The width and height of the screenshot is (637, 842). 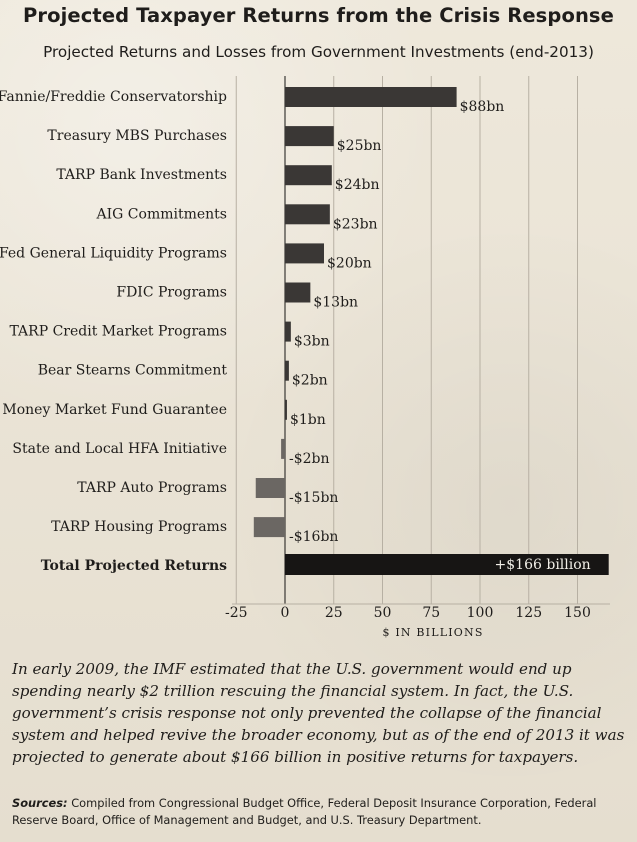 What do you see at coordinates (313, 537) in the screenshot?
I see `data-label: -$16bn` at bounding box center [313, 537].